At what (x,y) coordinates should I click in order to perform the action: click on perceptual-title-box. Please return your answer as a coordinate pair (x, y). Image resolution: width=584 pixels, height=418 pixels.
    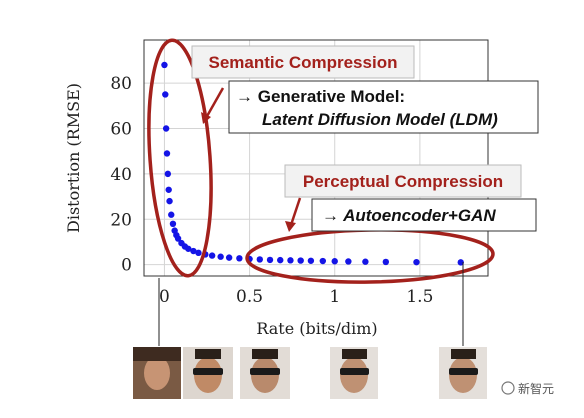
    Looking at the image, I should click on (403, 181).